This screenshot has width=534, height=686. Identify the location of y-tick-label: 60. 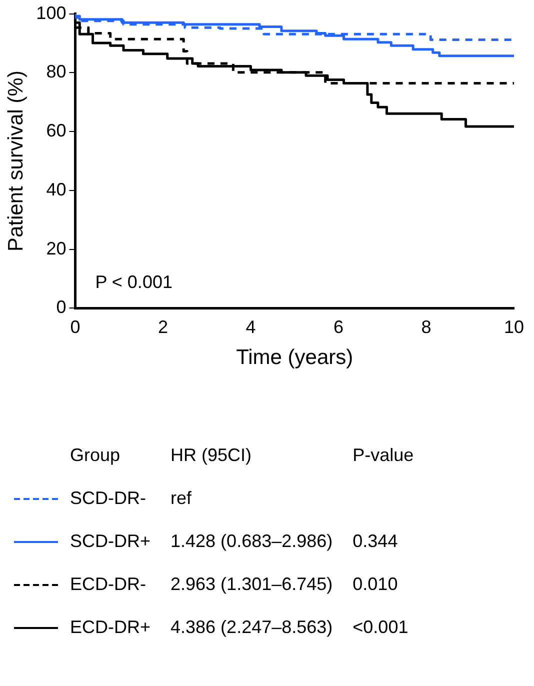
(56, 130).